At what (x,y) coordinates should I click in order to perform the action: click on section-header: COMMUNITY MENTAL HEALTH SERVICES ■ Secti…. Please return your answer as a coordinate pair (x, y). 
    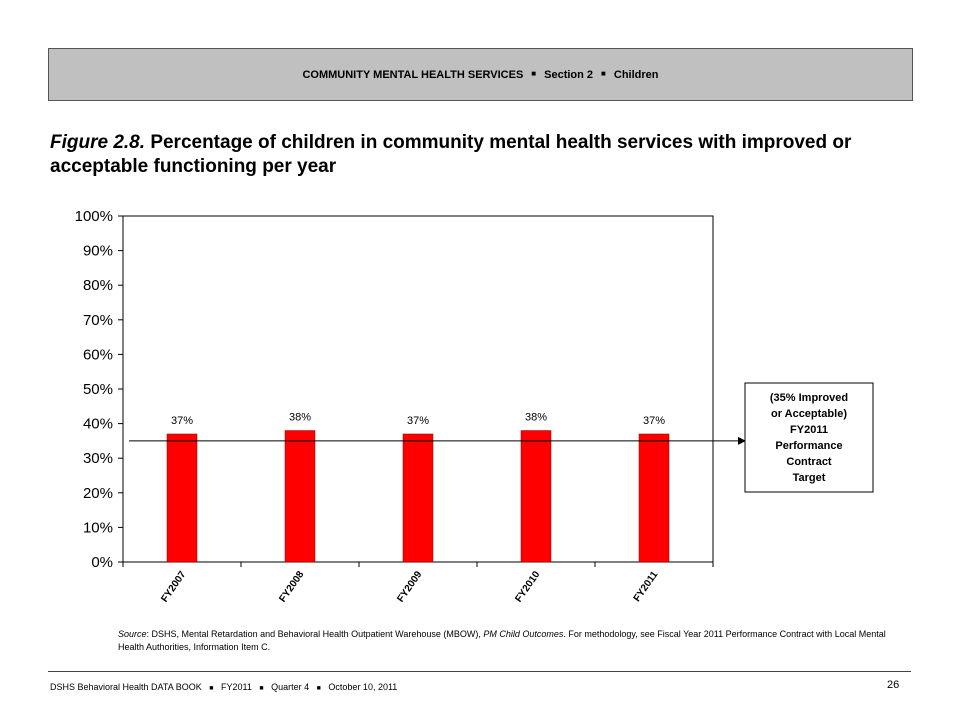
    Looking at the image, I should click on (480, 74).